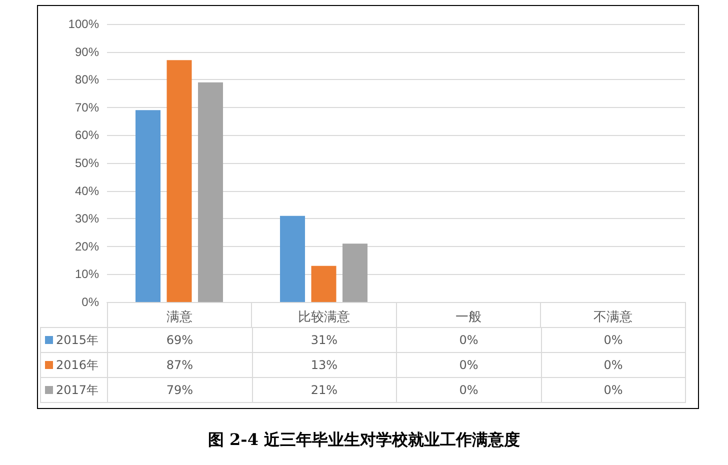  What do you see at coordinates (87, 107) in the screenshot?
I see `y-tick-label: 70%` at bounding box center [87, 107].